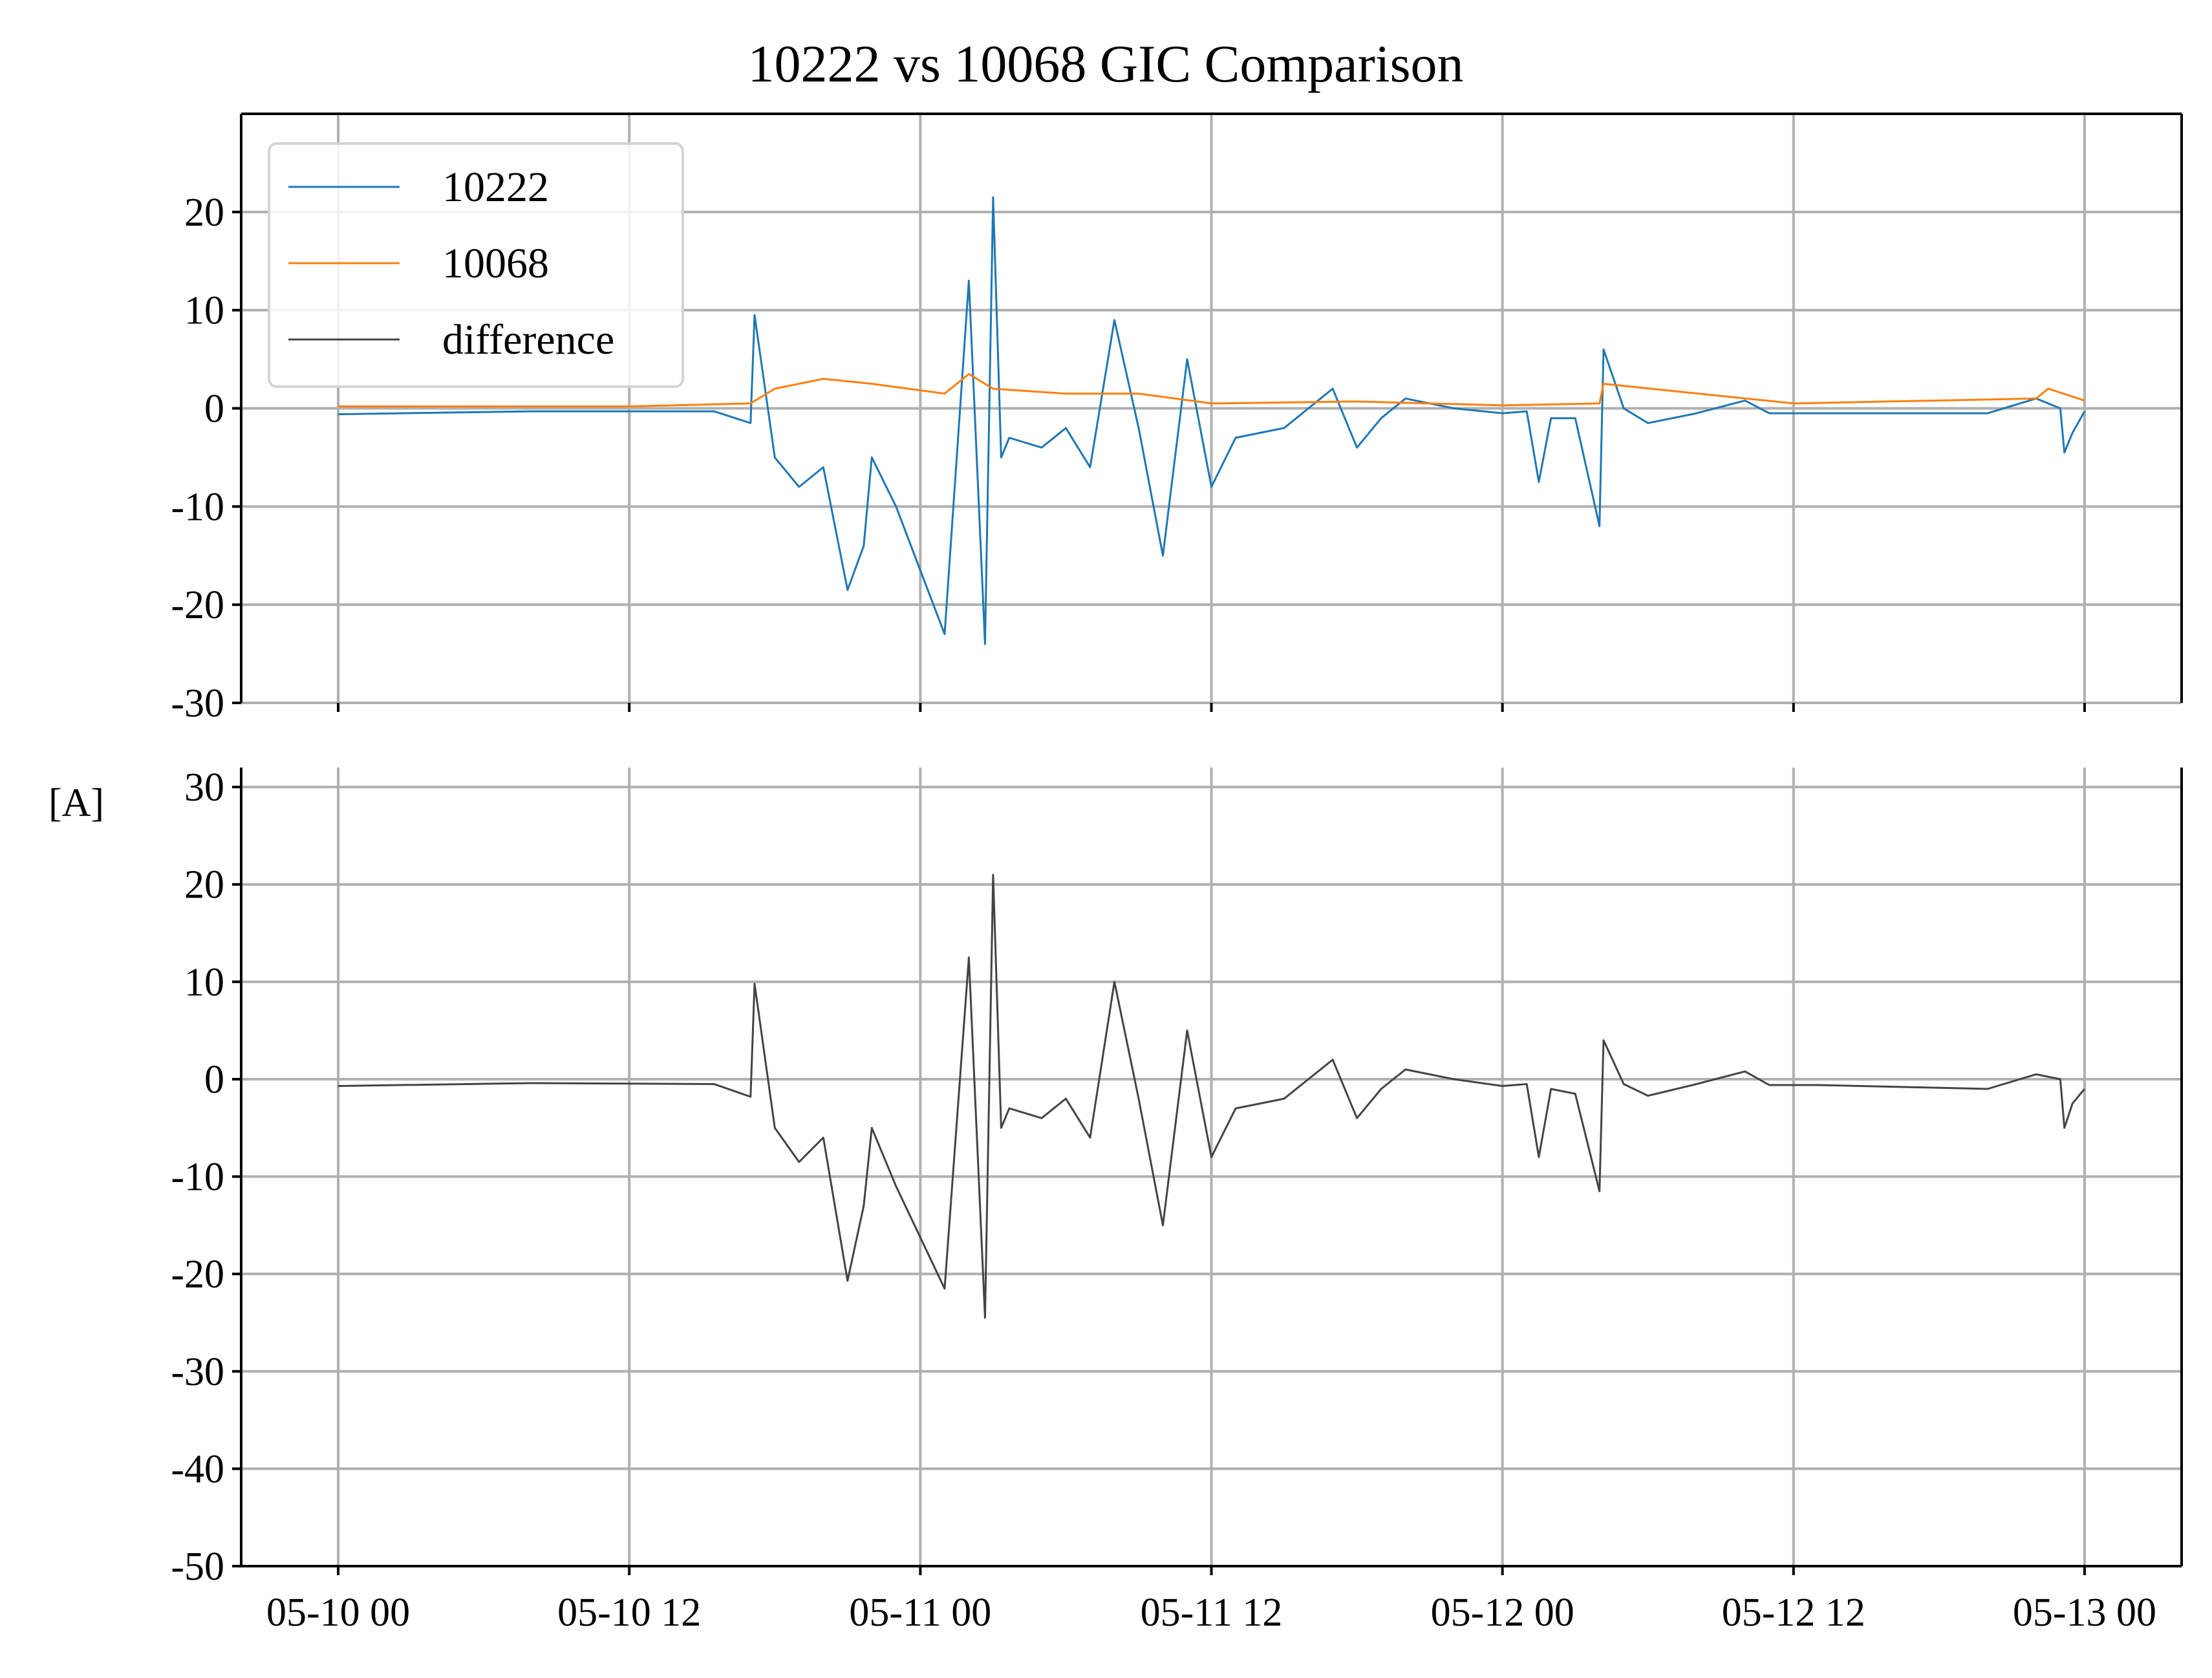 The width and height of the screenshot is (2212, 1678). Describe the element at coordinates (920, 1613) in the screenshot. I see `x-tick-label: 05-11 00` at that location.